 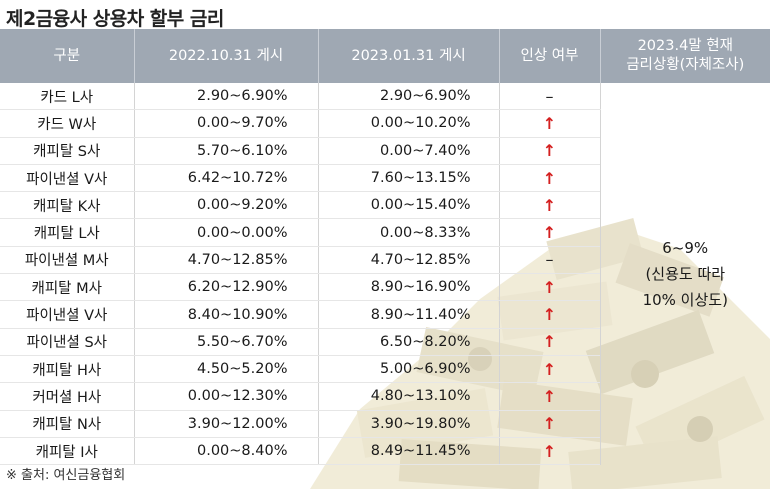 I want to click on company-name: 카드 W사, so click(x=67, y=123).